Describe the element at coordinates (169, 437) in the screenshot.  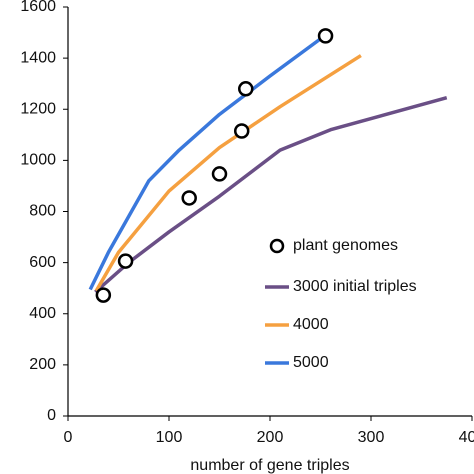
I see `x-tick-label: 100` at that location.